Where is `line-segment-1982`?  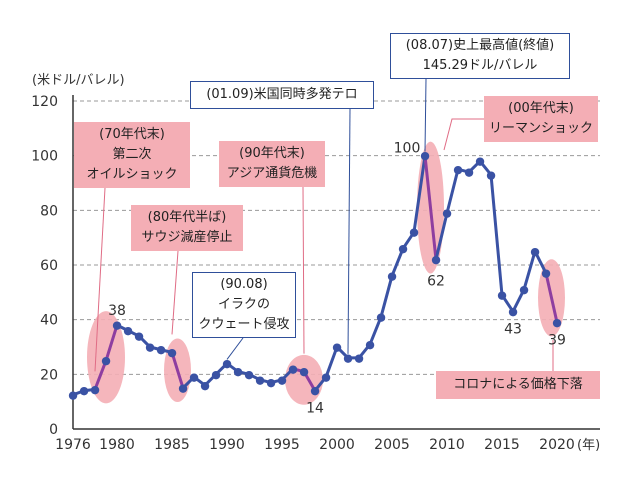
line-segment-1982 is located at coordinates (144, 341).